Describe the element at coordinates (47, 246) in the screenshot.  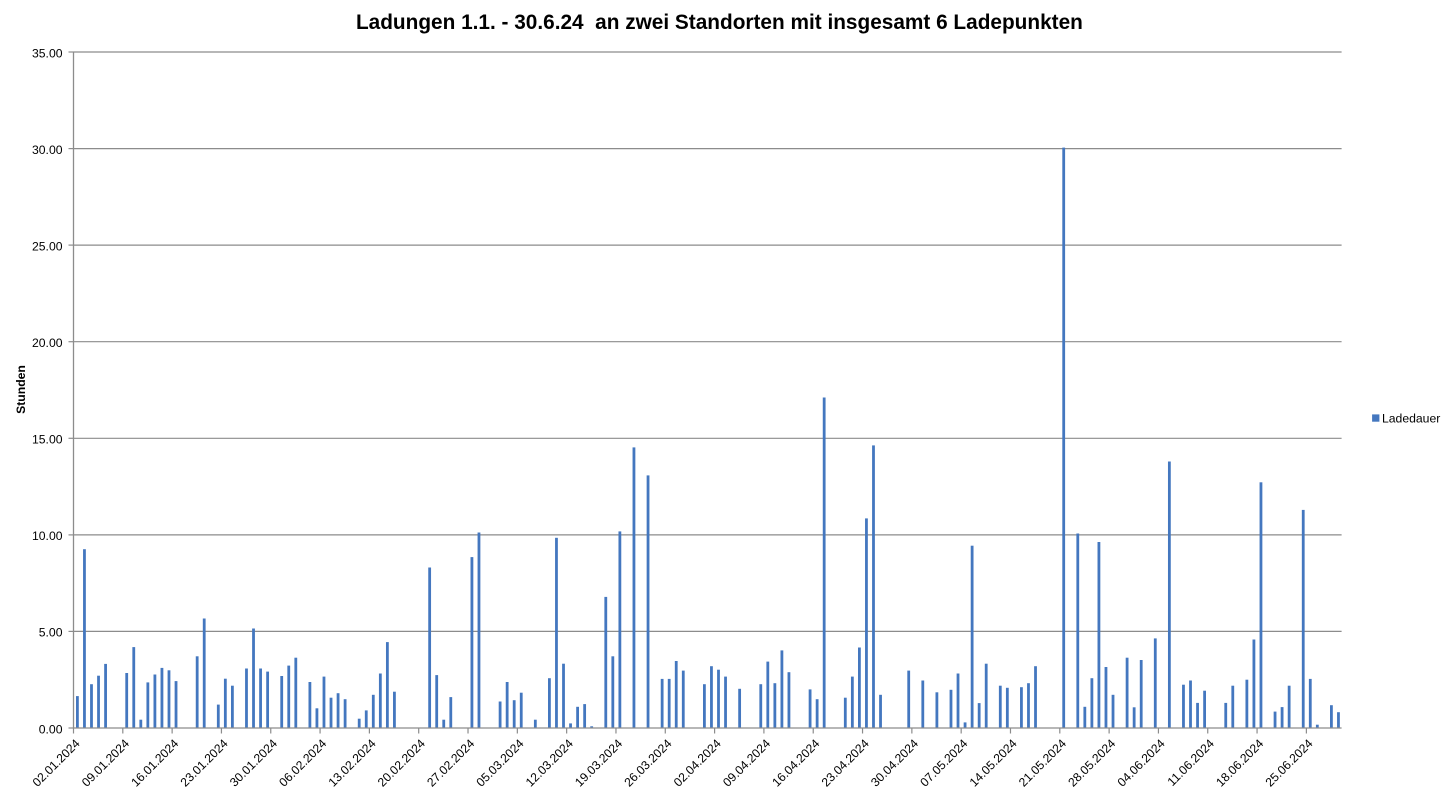
I see `svg-text: 25.00` at that location.